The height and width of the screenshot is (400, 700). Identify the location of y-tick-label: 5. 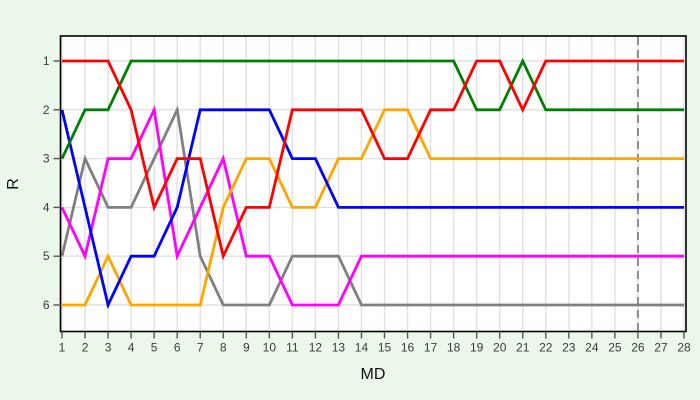
(46, 256).